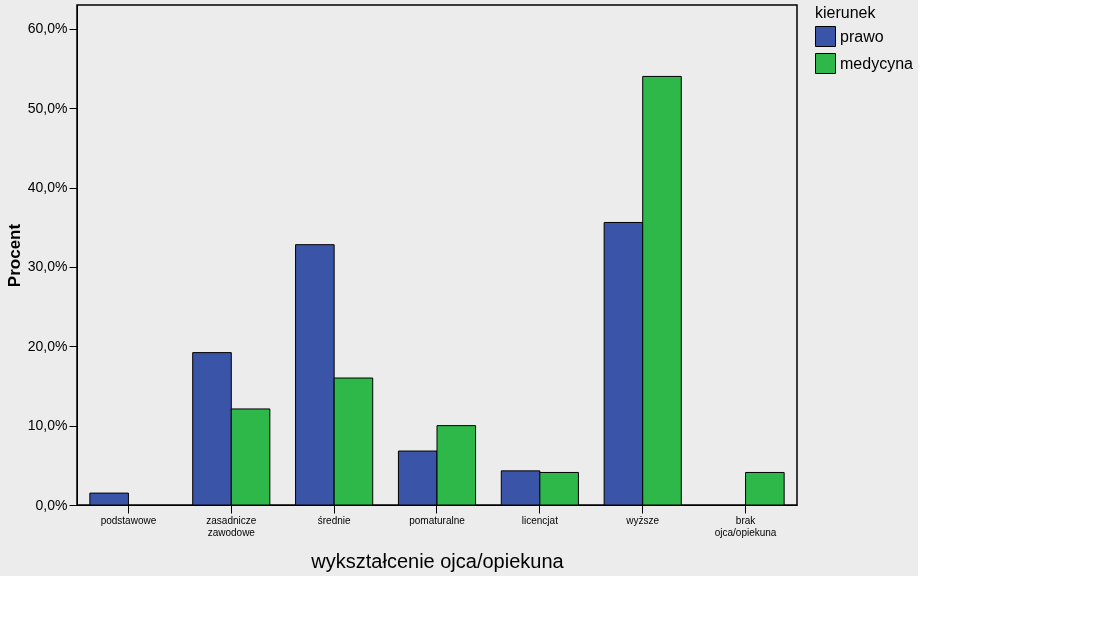 The image size is (1098, 630). I want to click on y-tick-label: 20,0%, so click(47, 345).